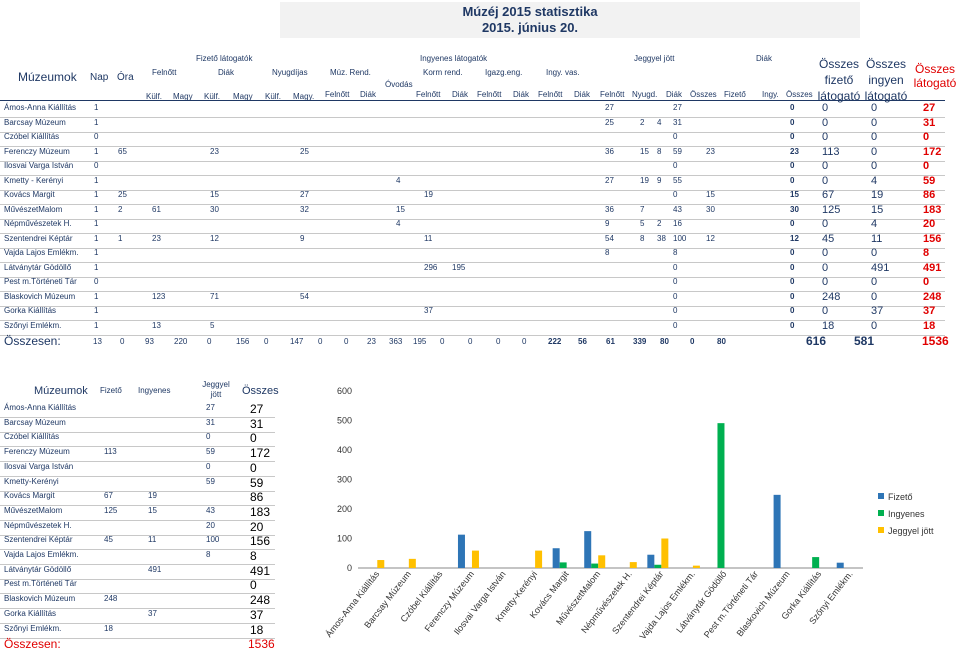 This screenshot has height=654, width=960. What do you see at coordinates (661, 238) in the screenshot?
I see `visitor-count: 38` at bounding box center [661, 238].